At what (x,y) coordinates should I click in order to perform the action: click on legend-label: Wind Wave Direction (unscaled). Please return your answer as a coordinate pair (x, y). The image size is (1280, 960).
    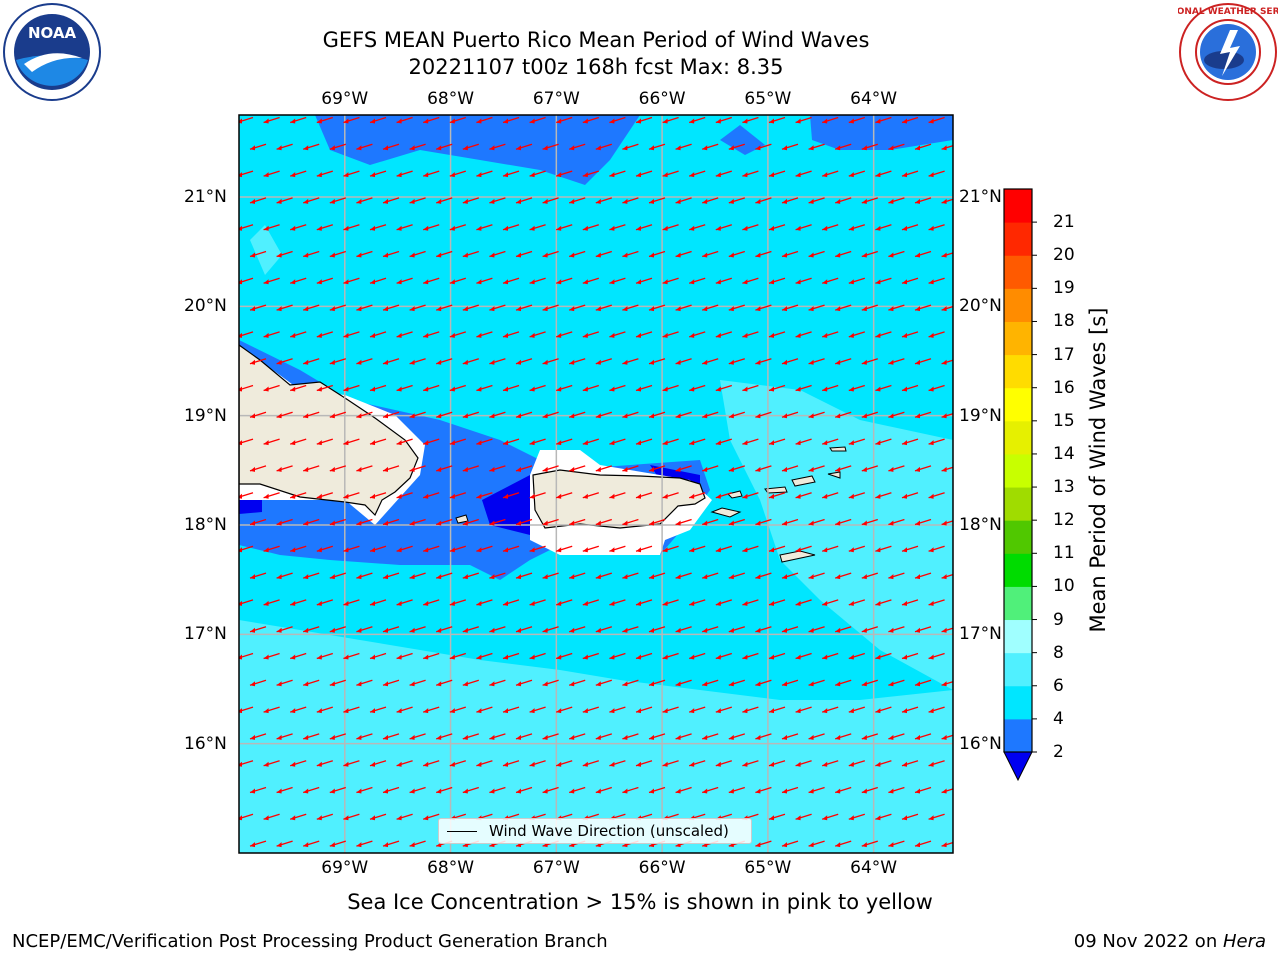
    Looking at the image, I should click on (609, 831).